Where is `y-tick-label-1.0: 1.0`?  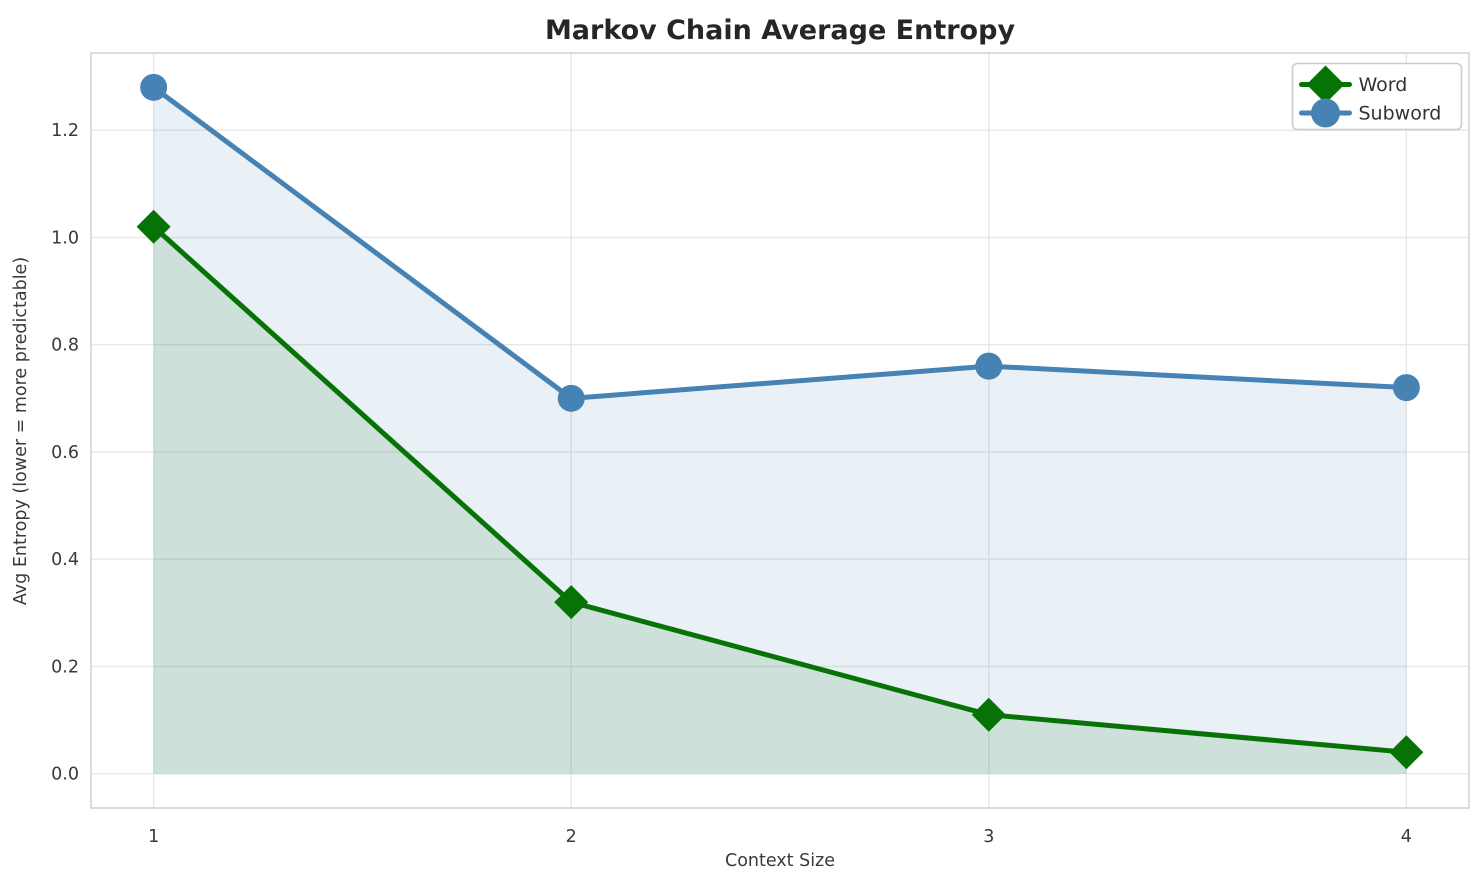
y-tick-label-1.0: 1.0 is located at coordinates (65, 238).